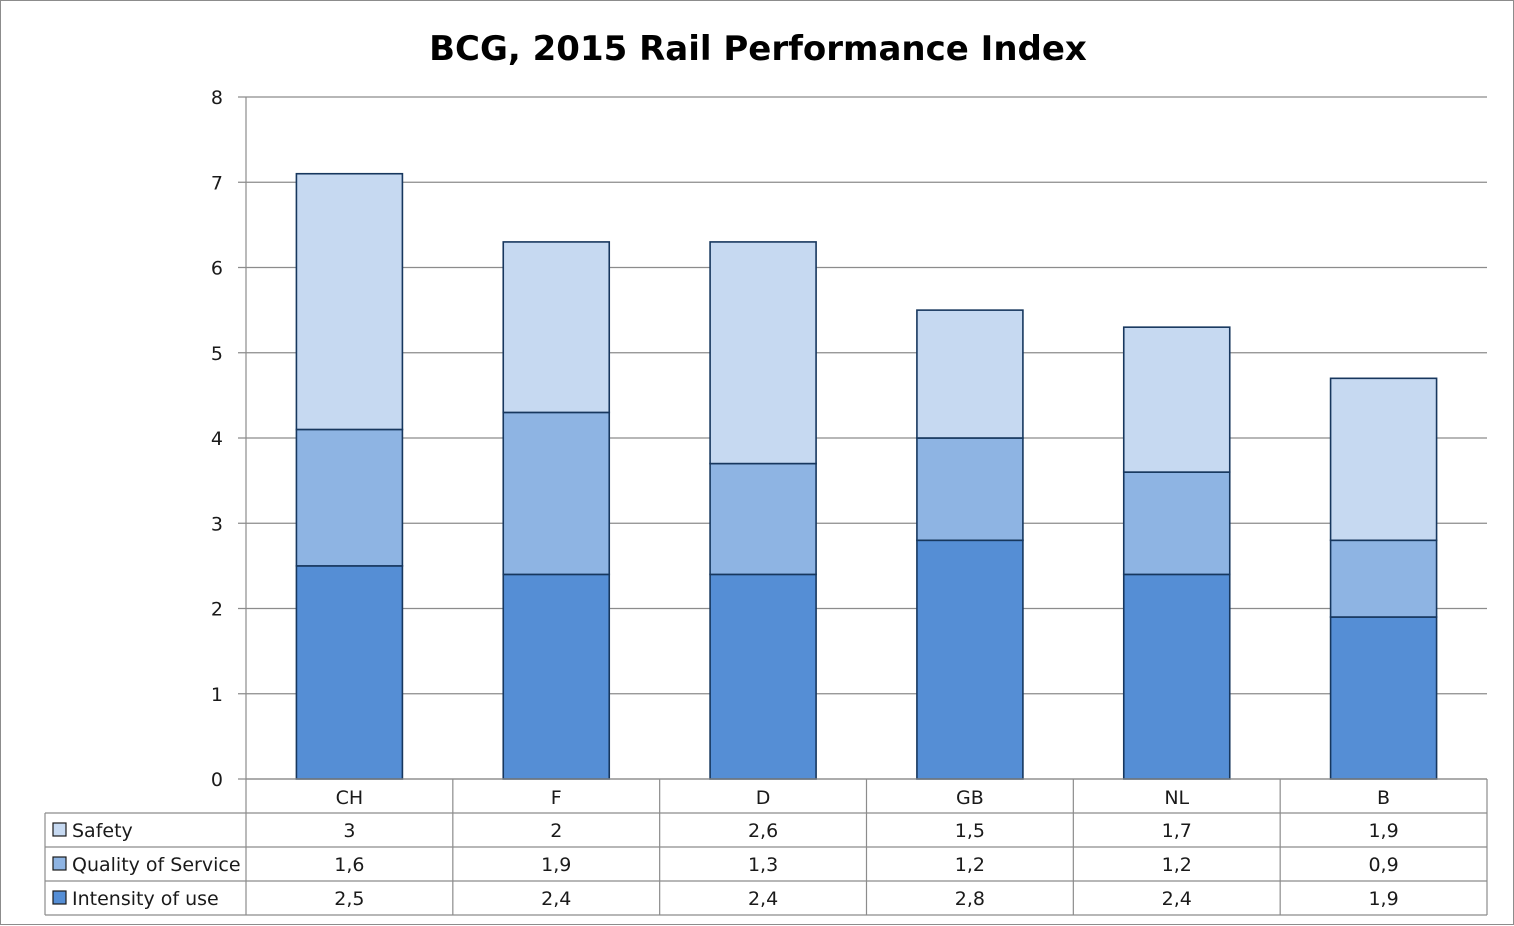 This screenshot has height=926, width=1514. What do you see at coordinates (763, 831) in the screenshot?
I see `table-value-cell: 2,6` at bounding box center [763, 831].